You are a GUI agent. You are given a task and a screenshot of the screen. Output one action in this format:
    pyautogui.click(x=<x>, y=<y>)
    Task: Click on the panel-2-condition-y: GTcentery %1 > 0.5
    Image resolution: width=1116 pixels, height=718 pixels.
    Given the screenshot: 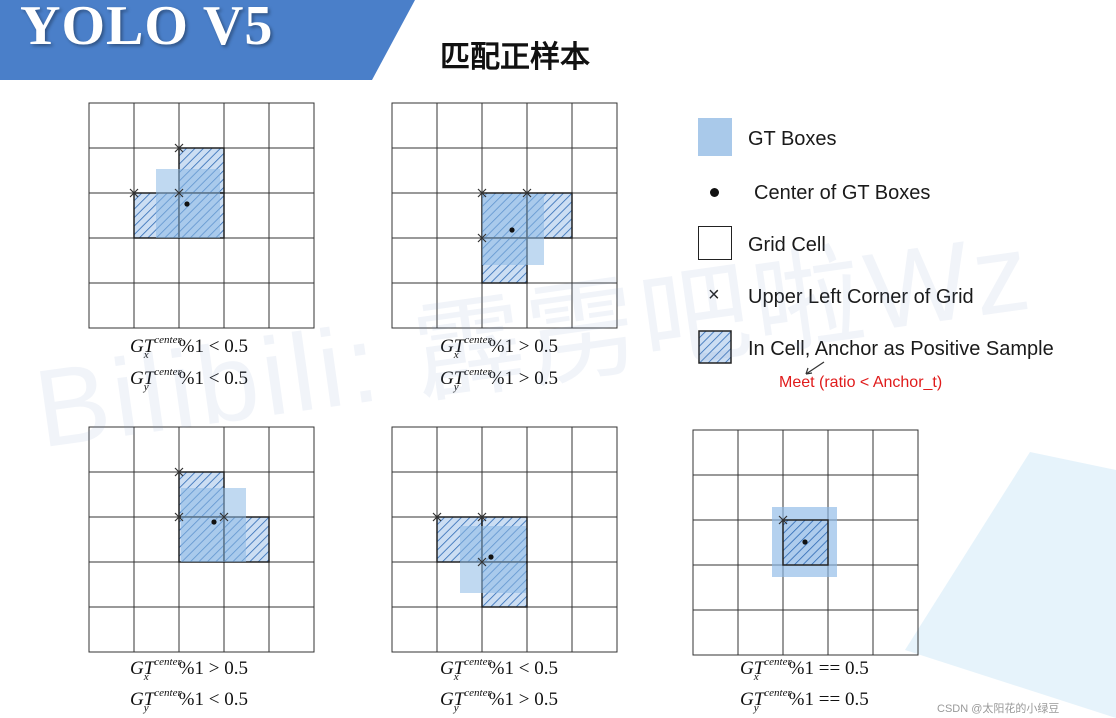 What is the action you would take?
    pyautogui.click(x=499, y=379)
    